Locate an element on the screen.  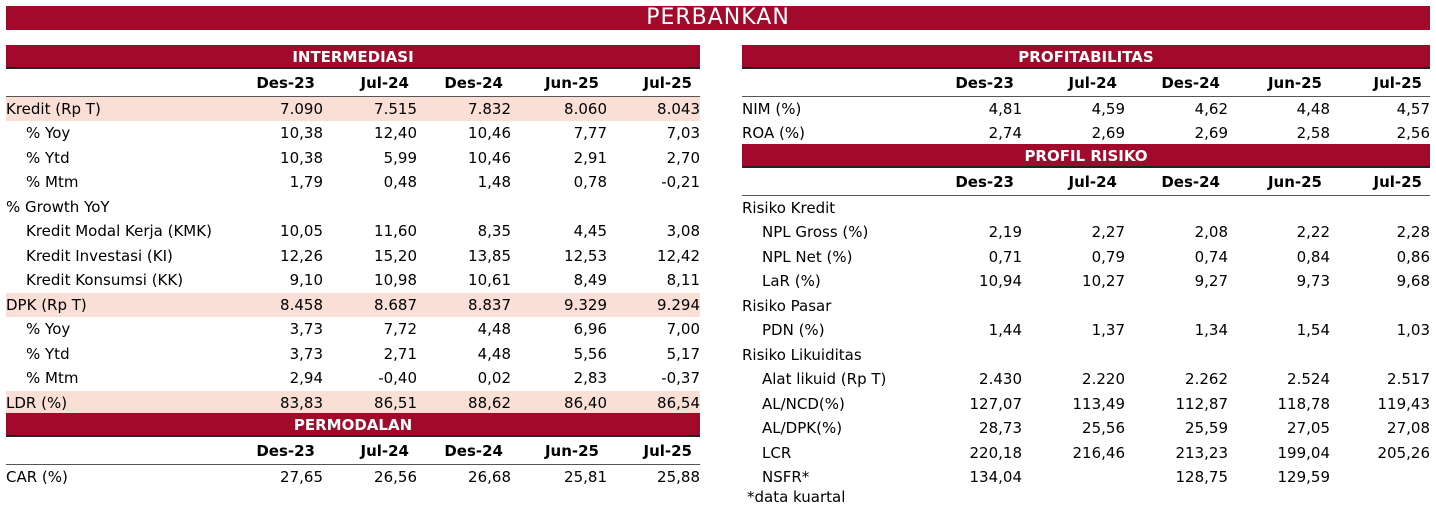
cell-value: 2,74 is located at coordinates (1005, 133).